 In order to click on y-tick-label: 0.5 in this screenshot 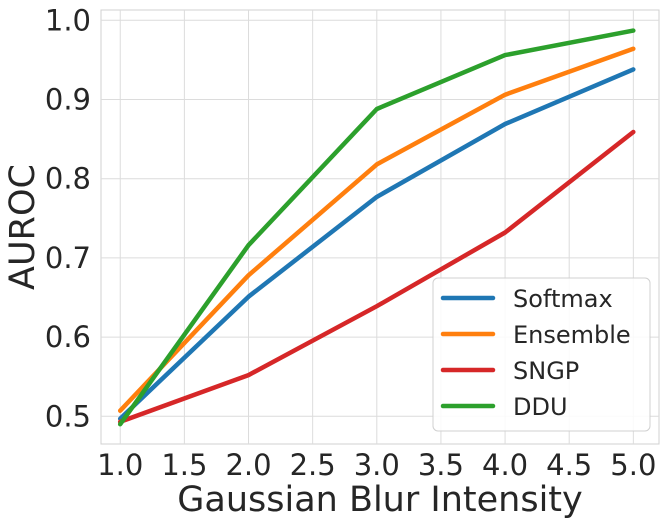, I will do `click(68, 416)`.